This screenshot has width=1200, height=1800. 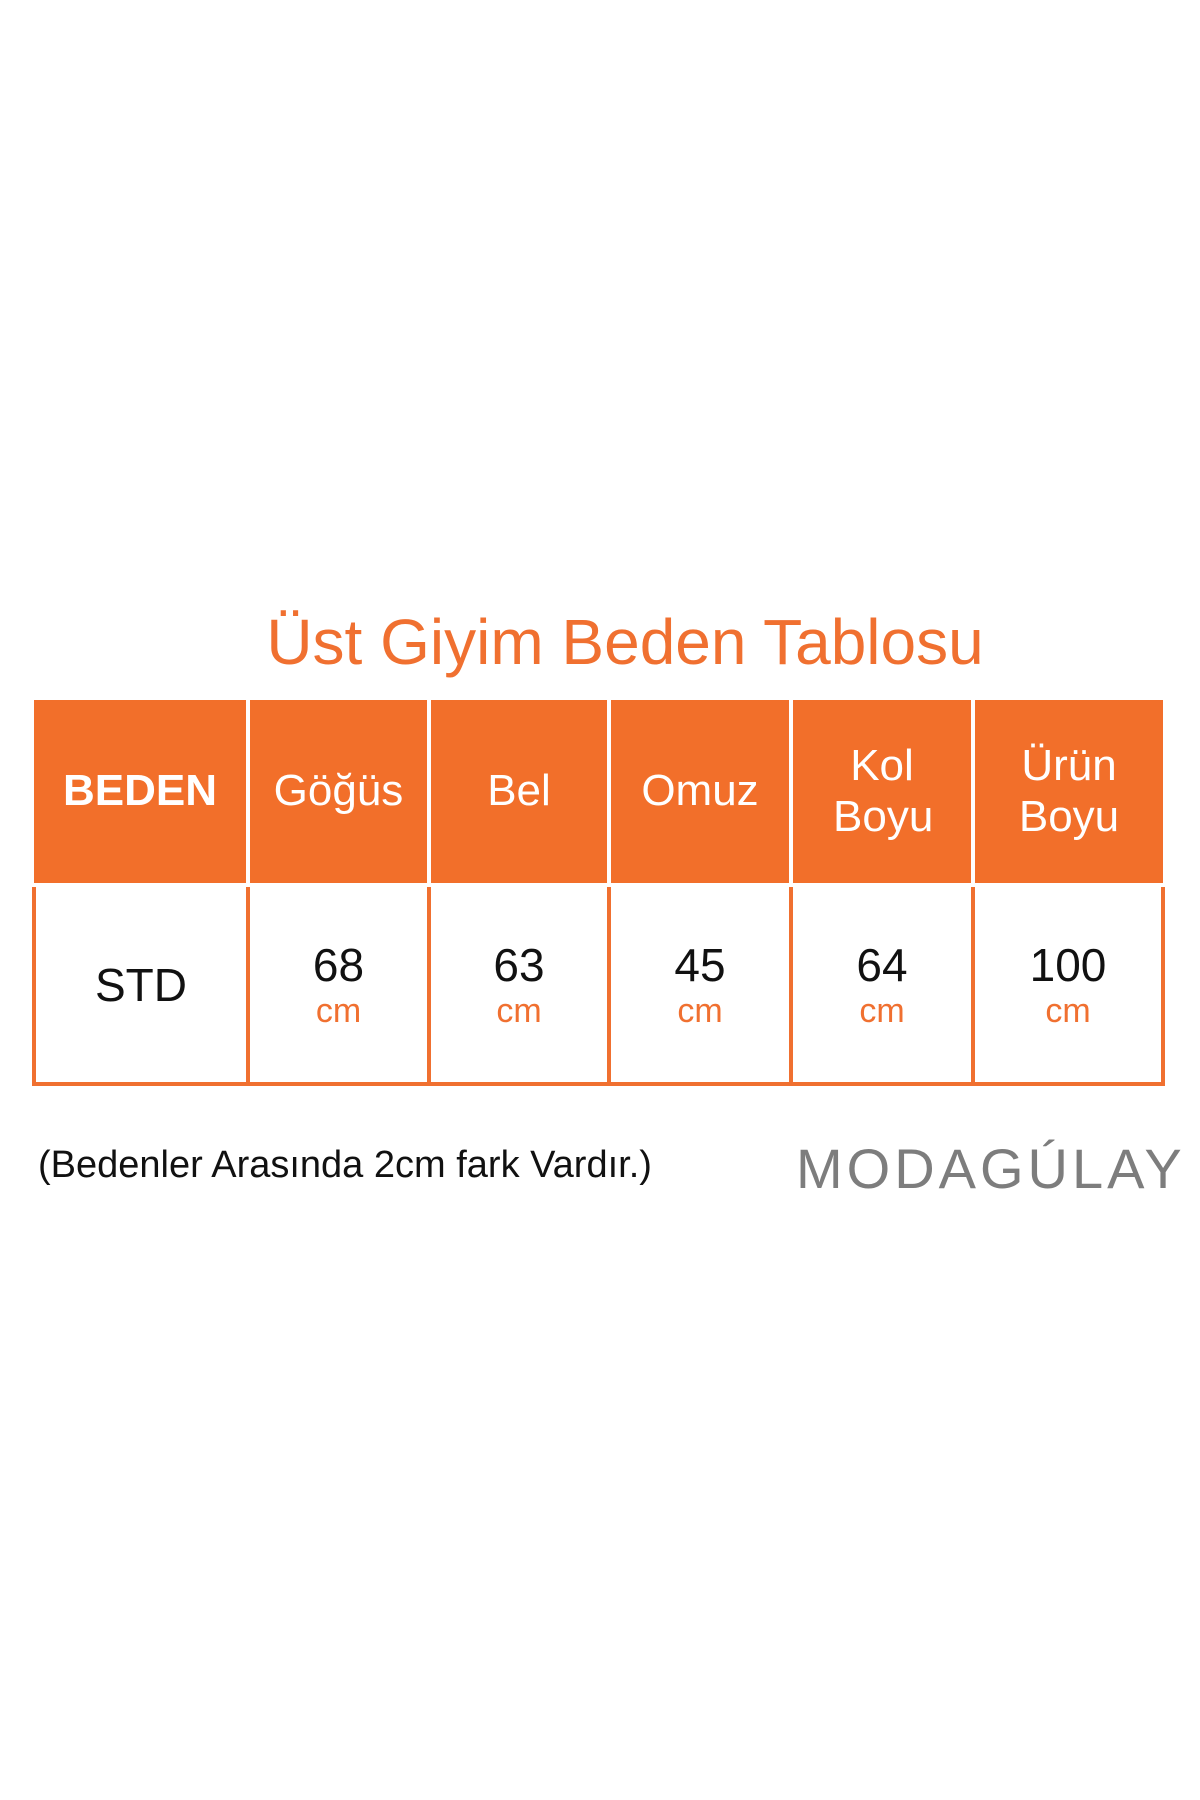 I want to click on value-cell: 64 cm, so click(x=882, y=984).